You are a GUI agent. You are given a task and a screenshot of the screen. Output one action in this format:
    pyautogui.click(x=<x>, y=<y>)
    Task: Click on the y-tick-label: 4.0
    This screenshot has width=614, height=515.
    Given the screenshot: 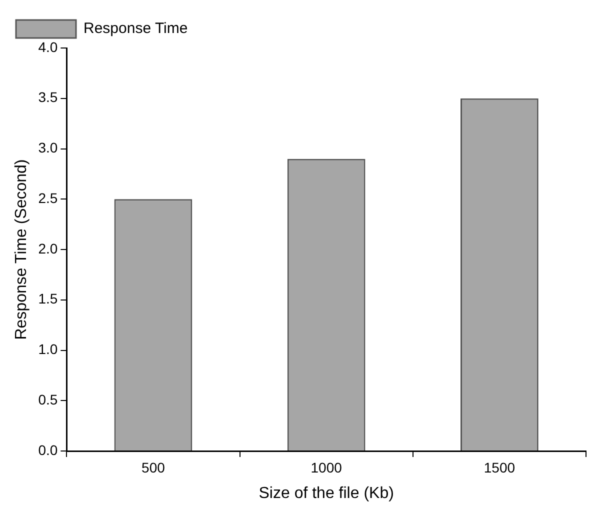 What is the action you would take?
    pyautogui.click(x=48, y=46)
    